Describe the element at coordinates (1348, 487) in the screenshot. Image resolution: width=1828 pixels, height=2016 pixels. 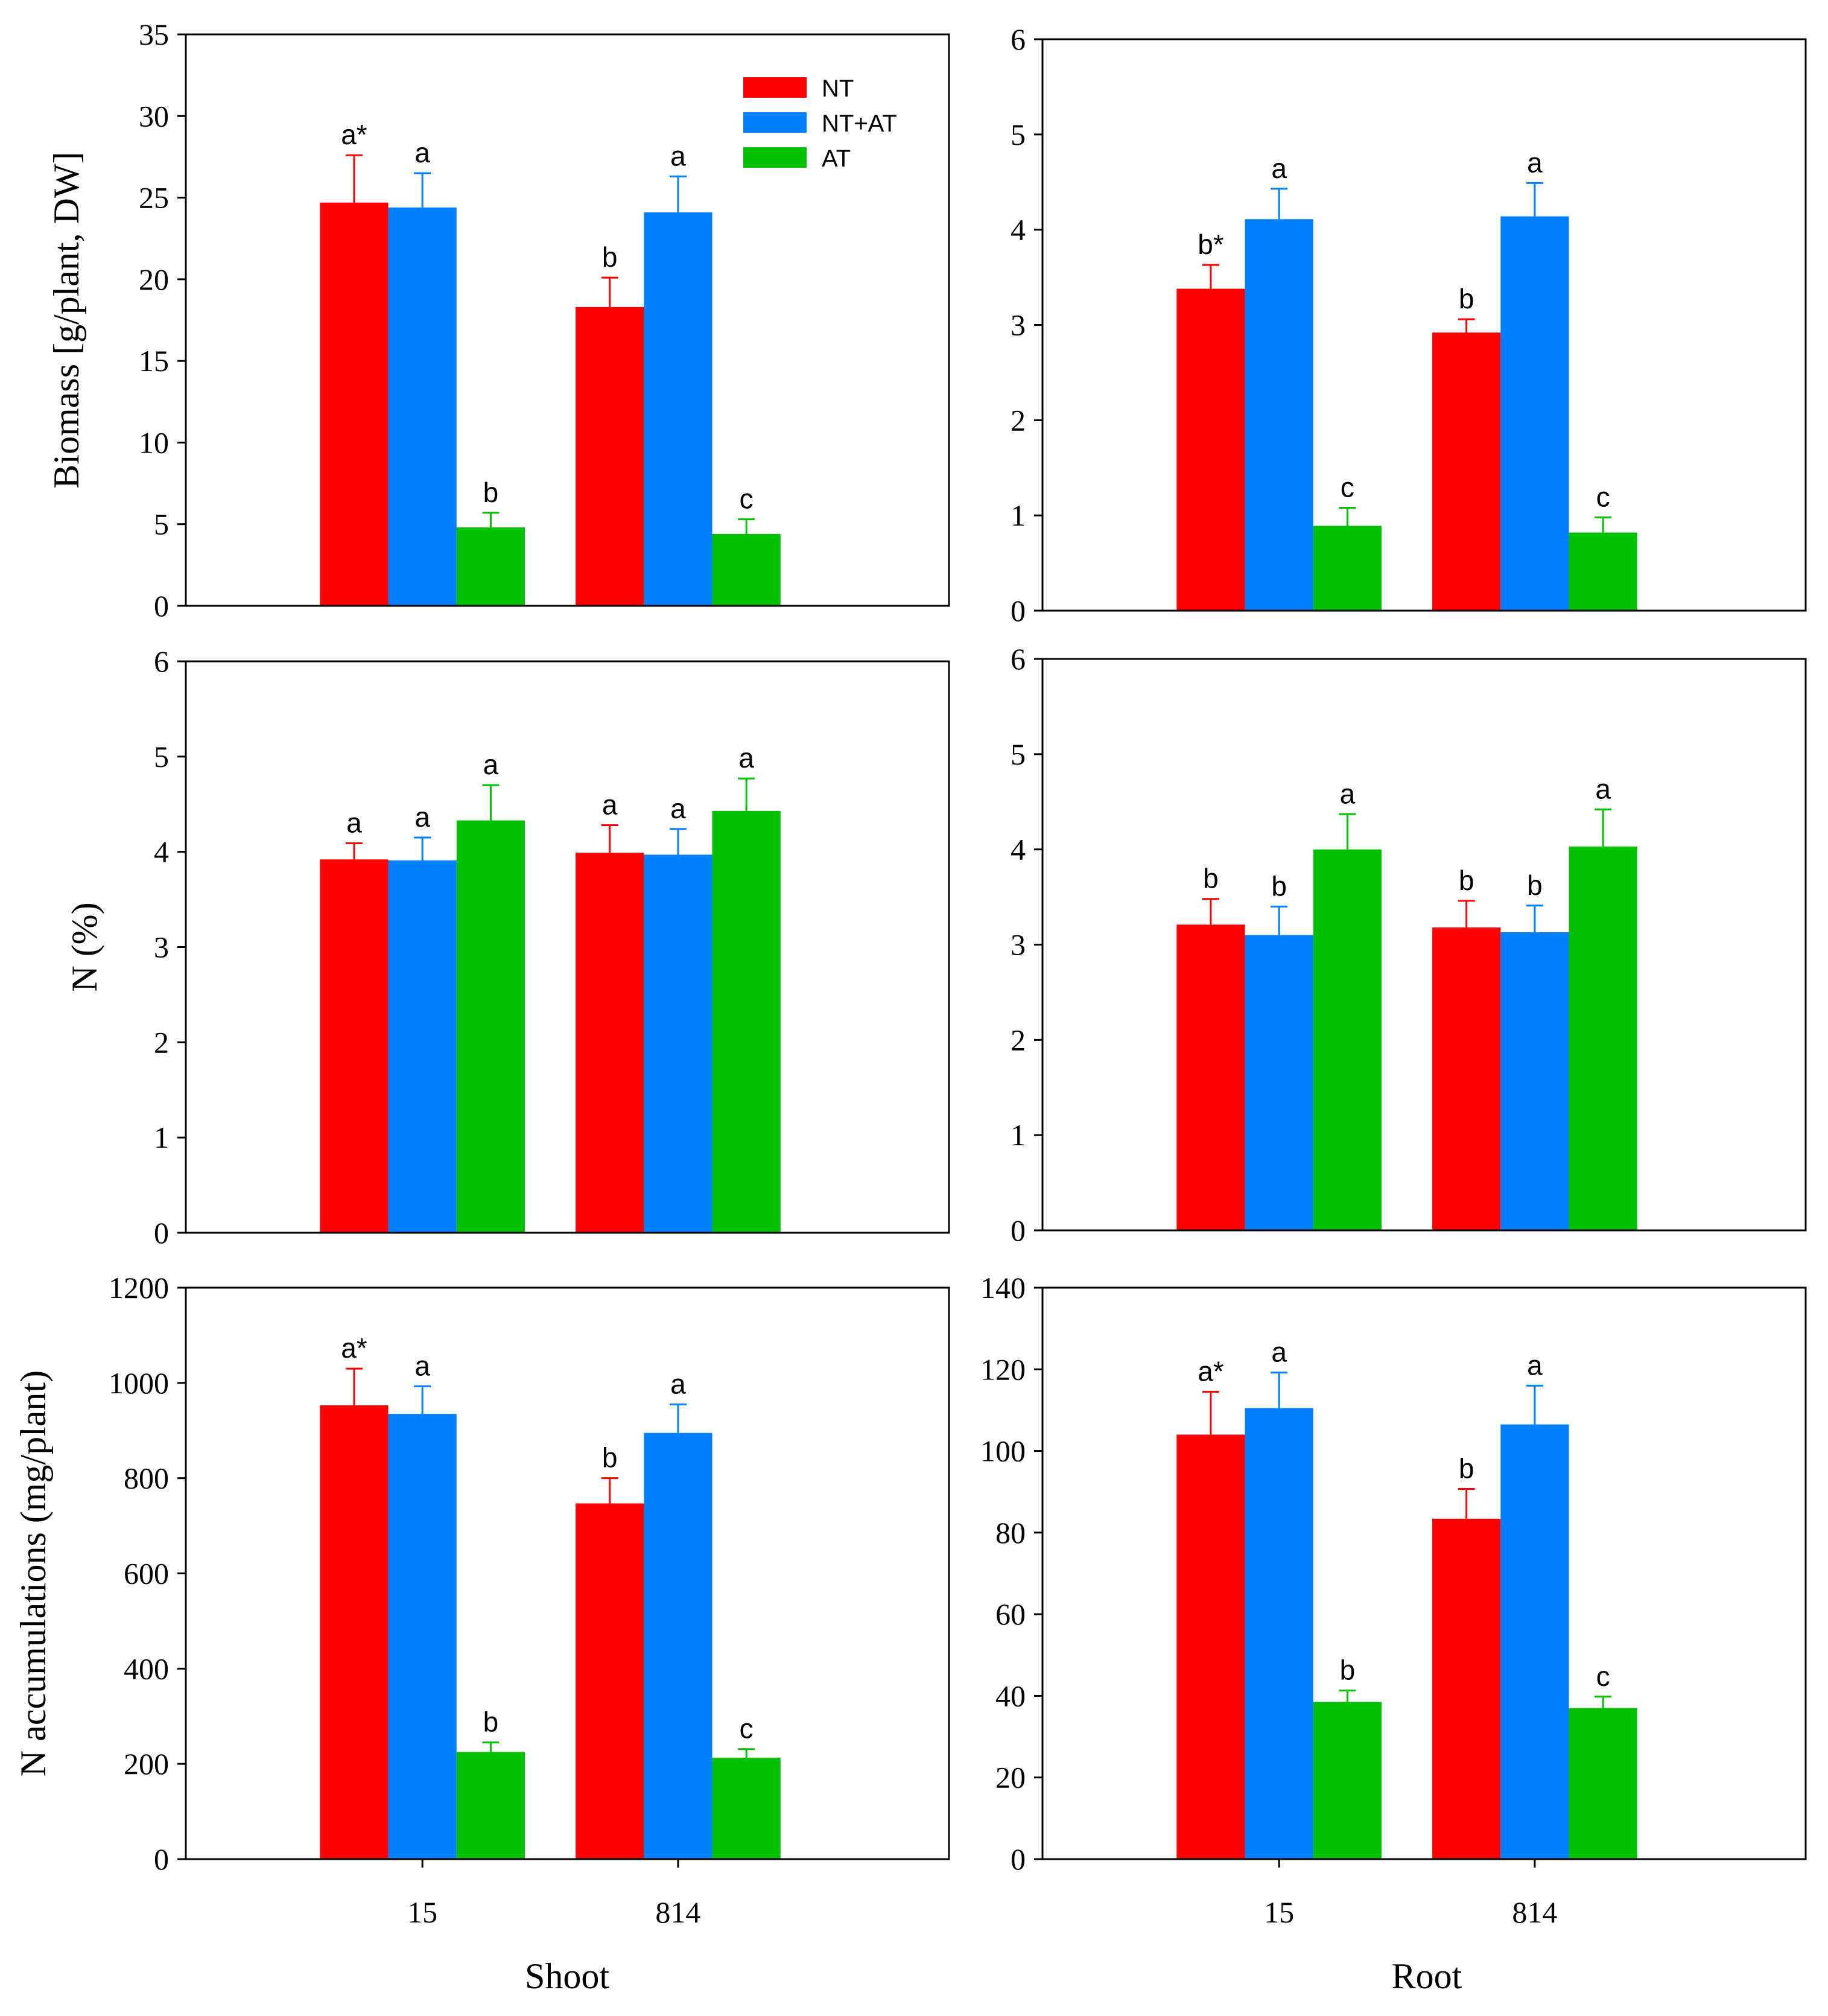
I see `significance-label-at-15: c` at that location.